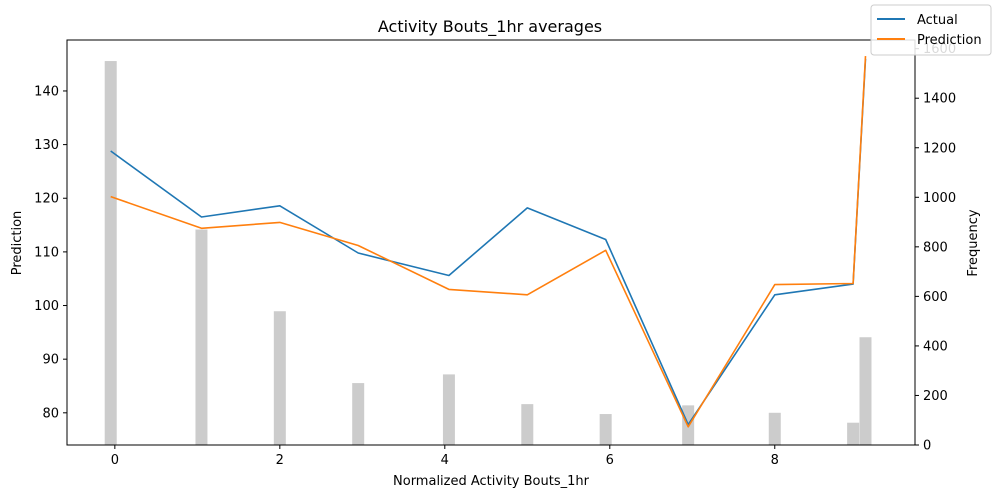 Image resolution: width=998 pixels, height=498 pixels. What do you see at coordinates (937, 20) in the screenshot?
I see `legend-label-actual: Actual` at bounding box center [937, 20].